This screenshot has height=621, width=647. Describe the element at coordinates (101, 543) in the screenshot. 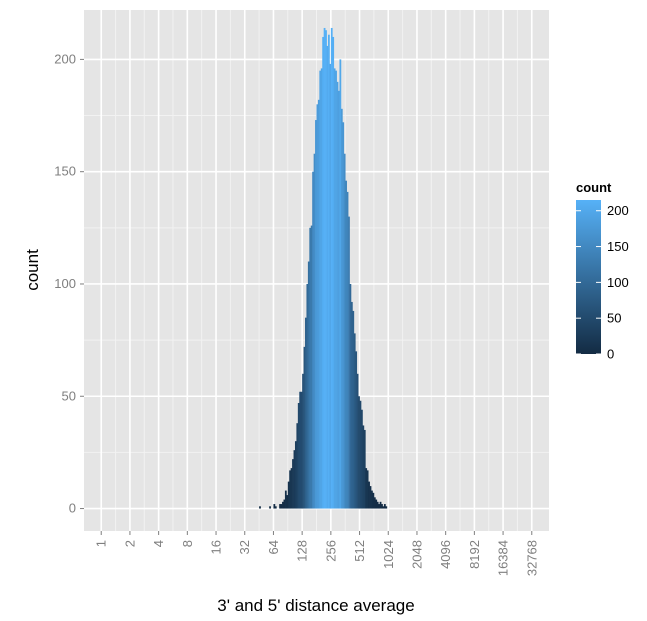

I see `x-tick-label: 1` at that location.